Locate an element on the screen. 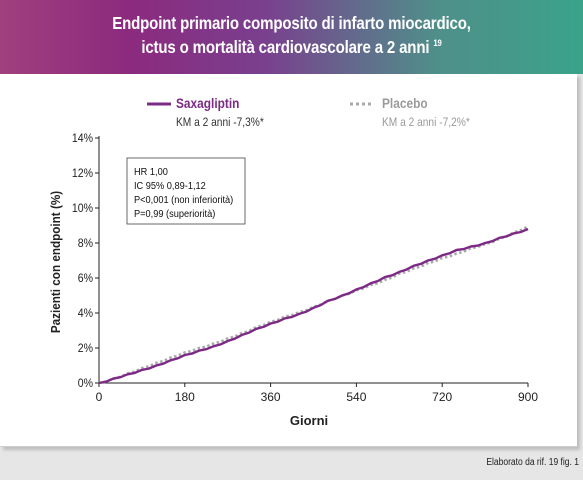  y-tick-label: 12% is located at coordinates (82, 173).